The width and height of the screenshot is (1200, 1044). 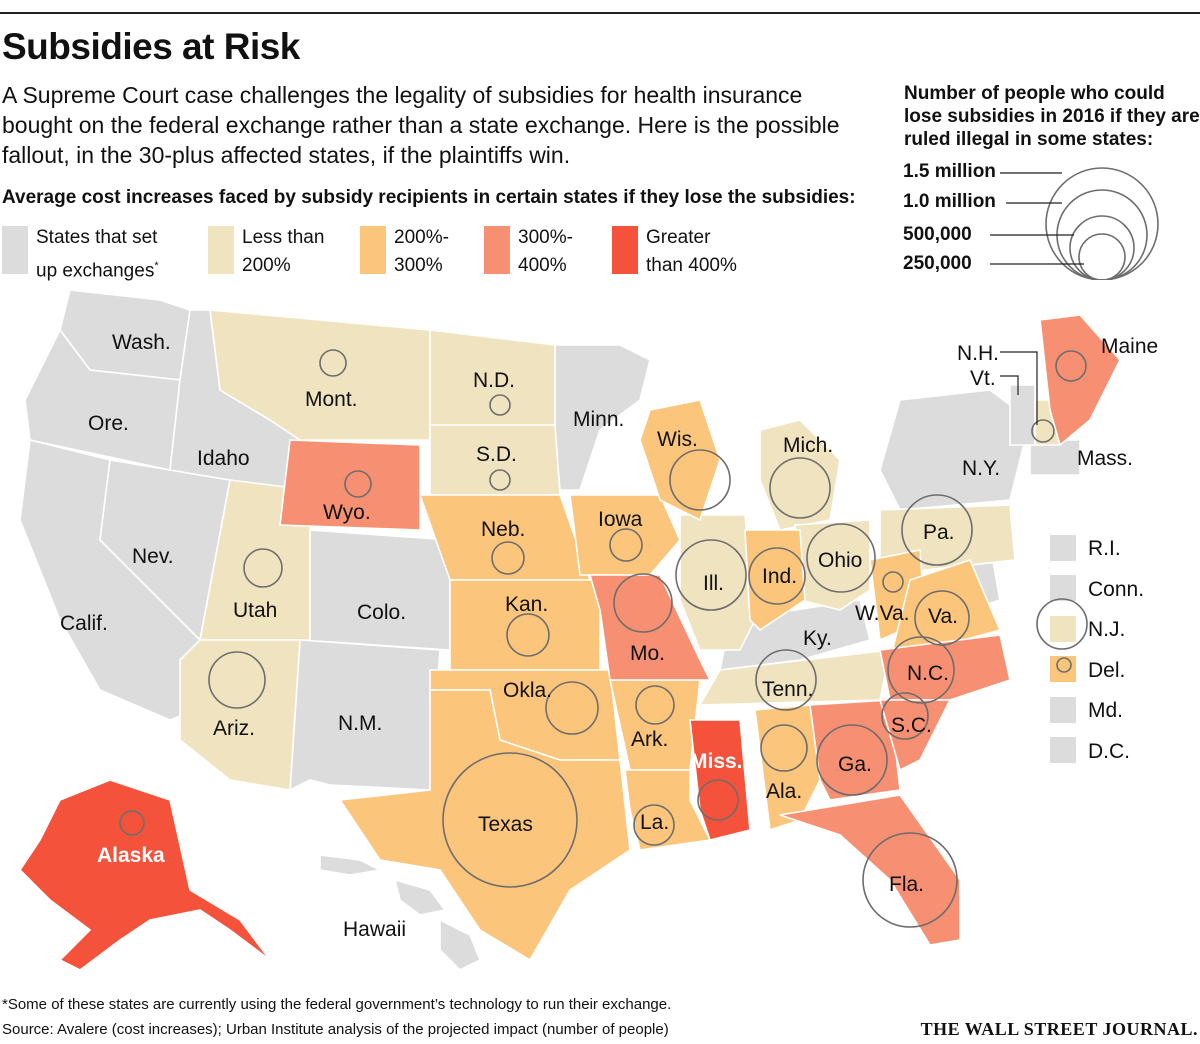 What do you see at coordinates (921, 670) in the screenshot?
I see `bubble-nc` at bounding box center [921, 670].